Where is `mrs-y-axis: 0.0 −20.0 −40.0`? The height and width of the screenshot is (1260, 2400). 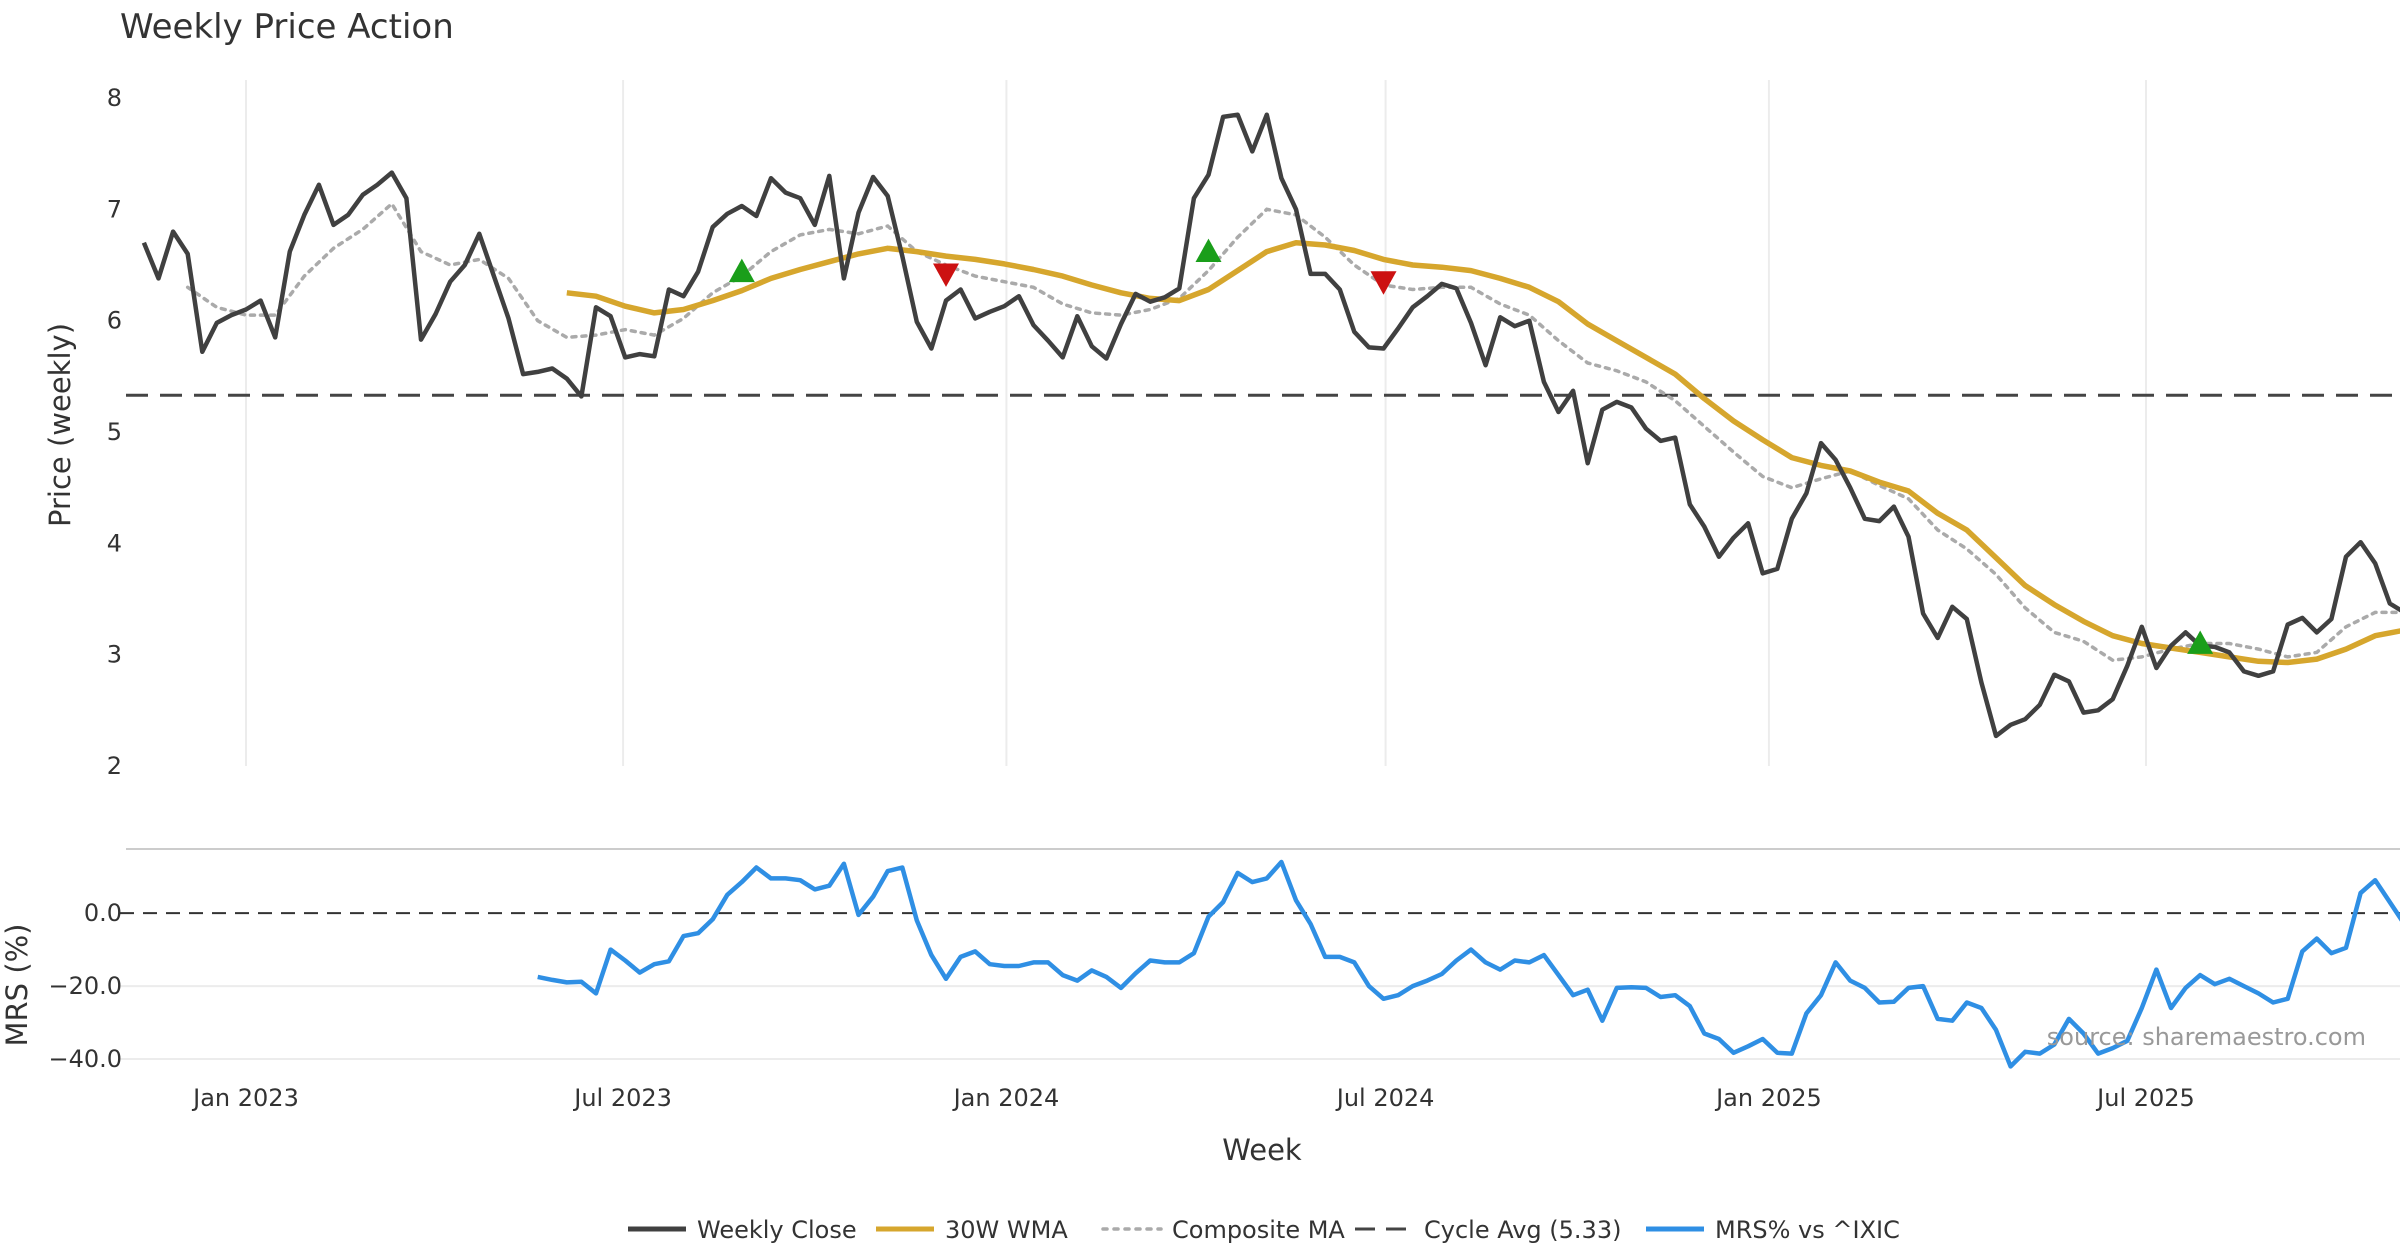 mrs-y-axis: 0.0 −20.0 −40.0 is located at coordinates (85, 986).